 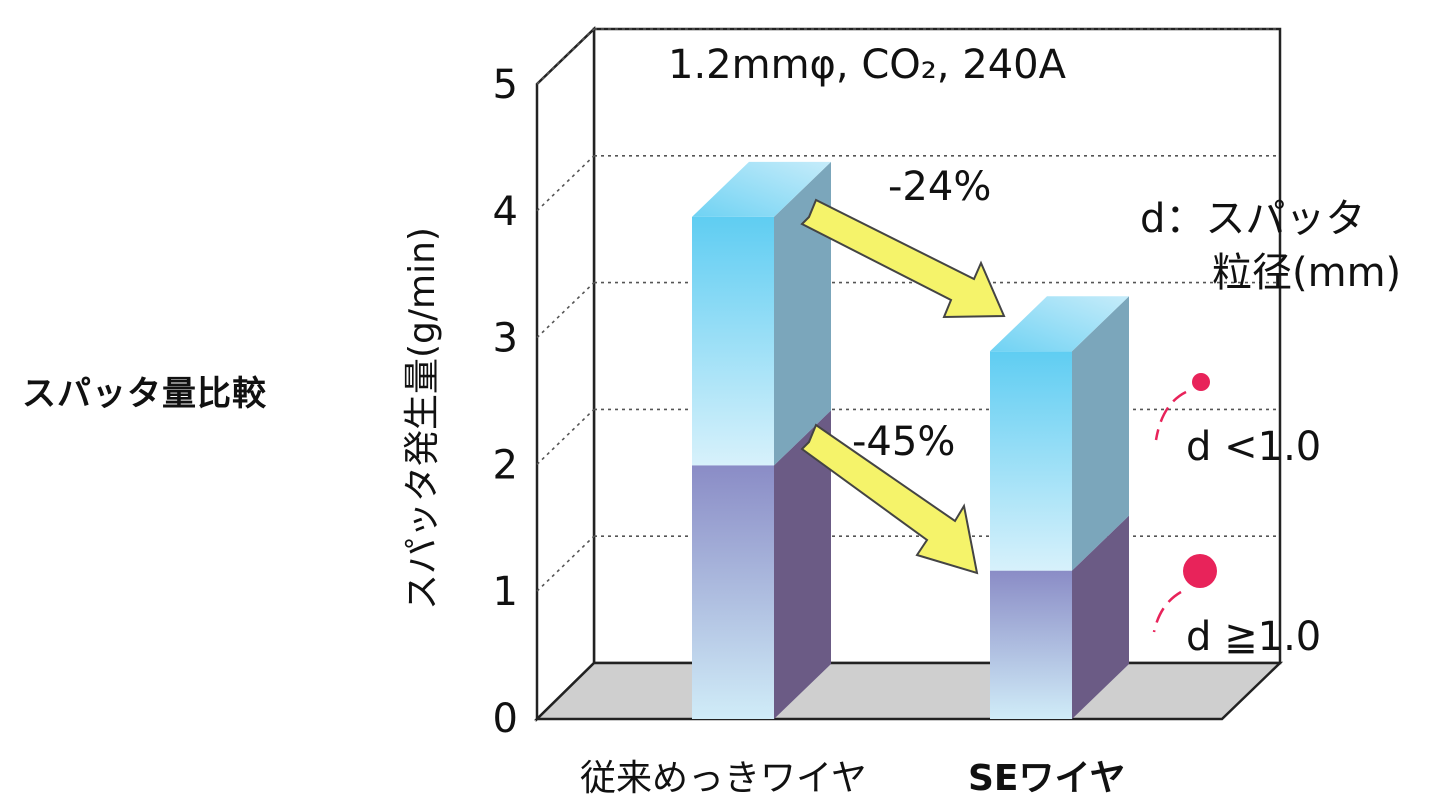 I want to click on legend-item-large: d ≧1.0, so click(x=1236, y=607).